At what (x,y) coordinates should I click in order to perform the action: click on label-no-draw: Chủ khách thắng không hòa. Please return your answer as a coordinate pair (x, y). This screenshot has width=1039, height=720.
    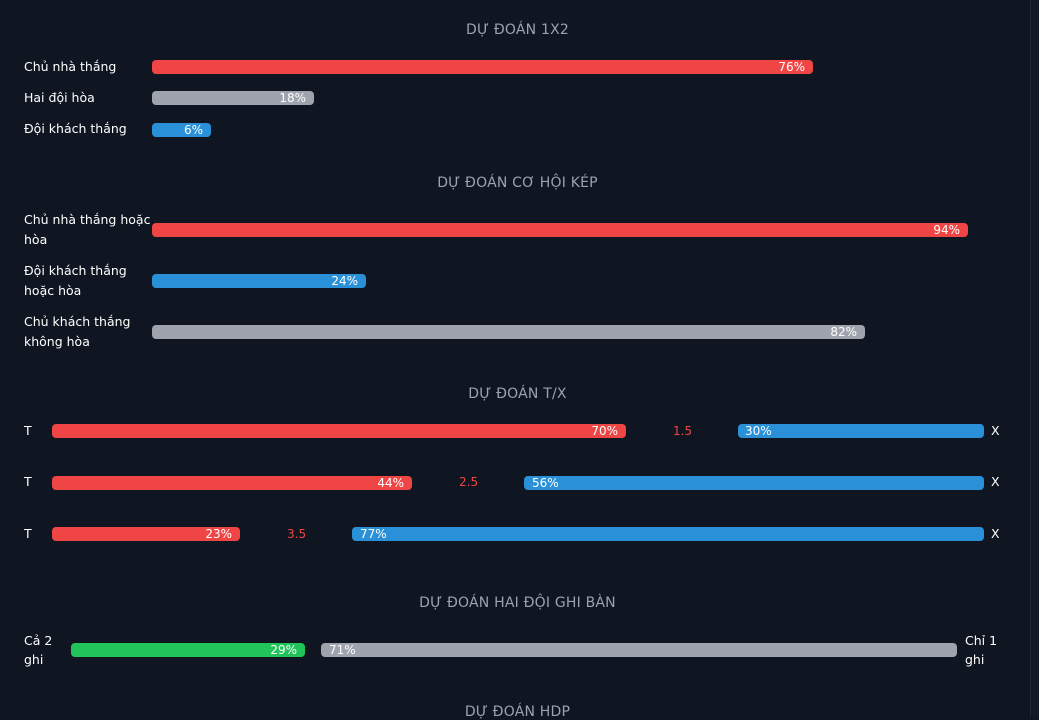
    Looking at the image, I should click on (77, 332).